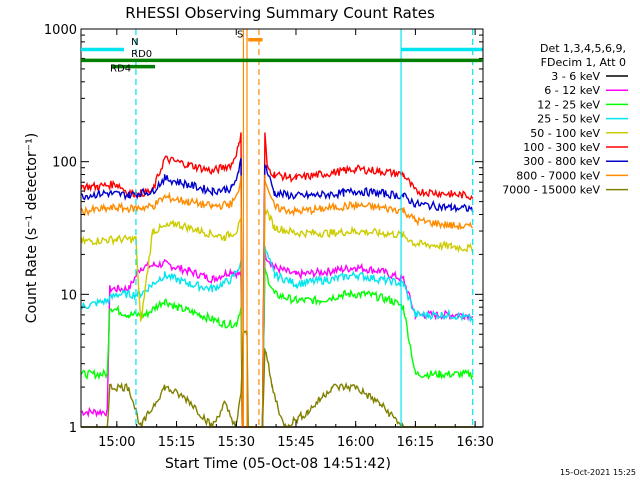 This screenshot has height=480, width=640. I want to click on legend-label-6: 300 - 800 keV, so click(561, 161).